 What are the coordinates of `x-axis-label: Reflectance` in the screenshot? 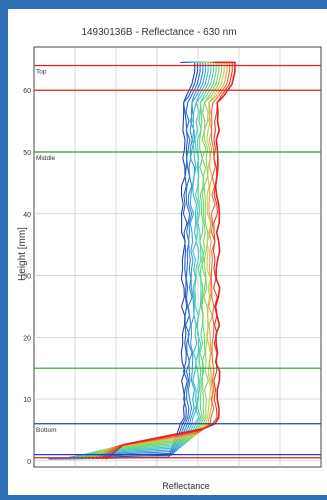 It's located at (186, 486).